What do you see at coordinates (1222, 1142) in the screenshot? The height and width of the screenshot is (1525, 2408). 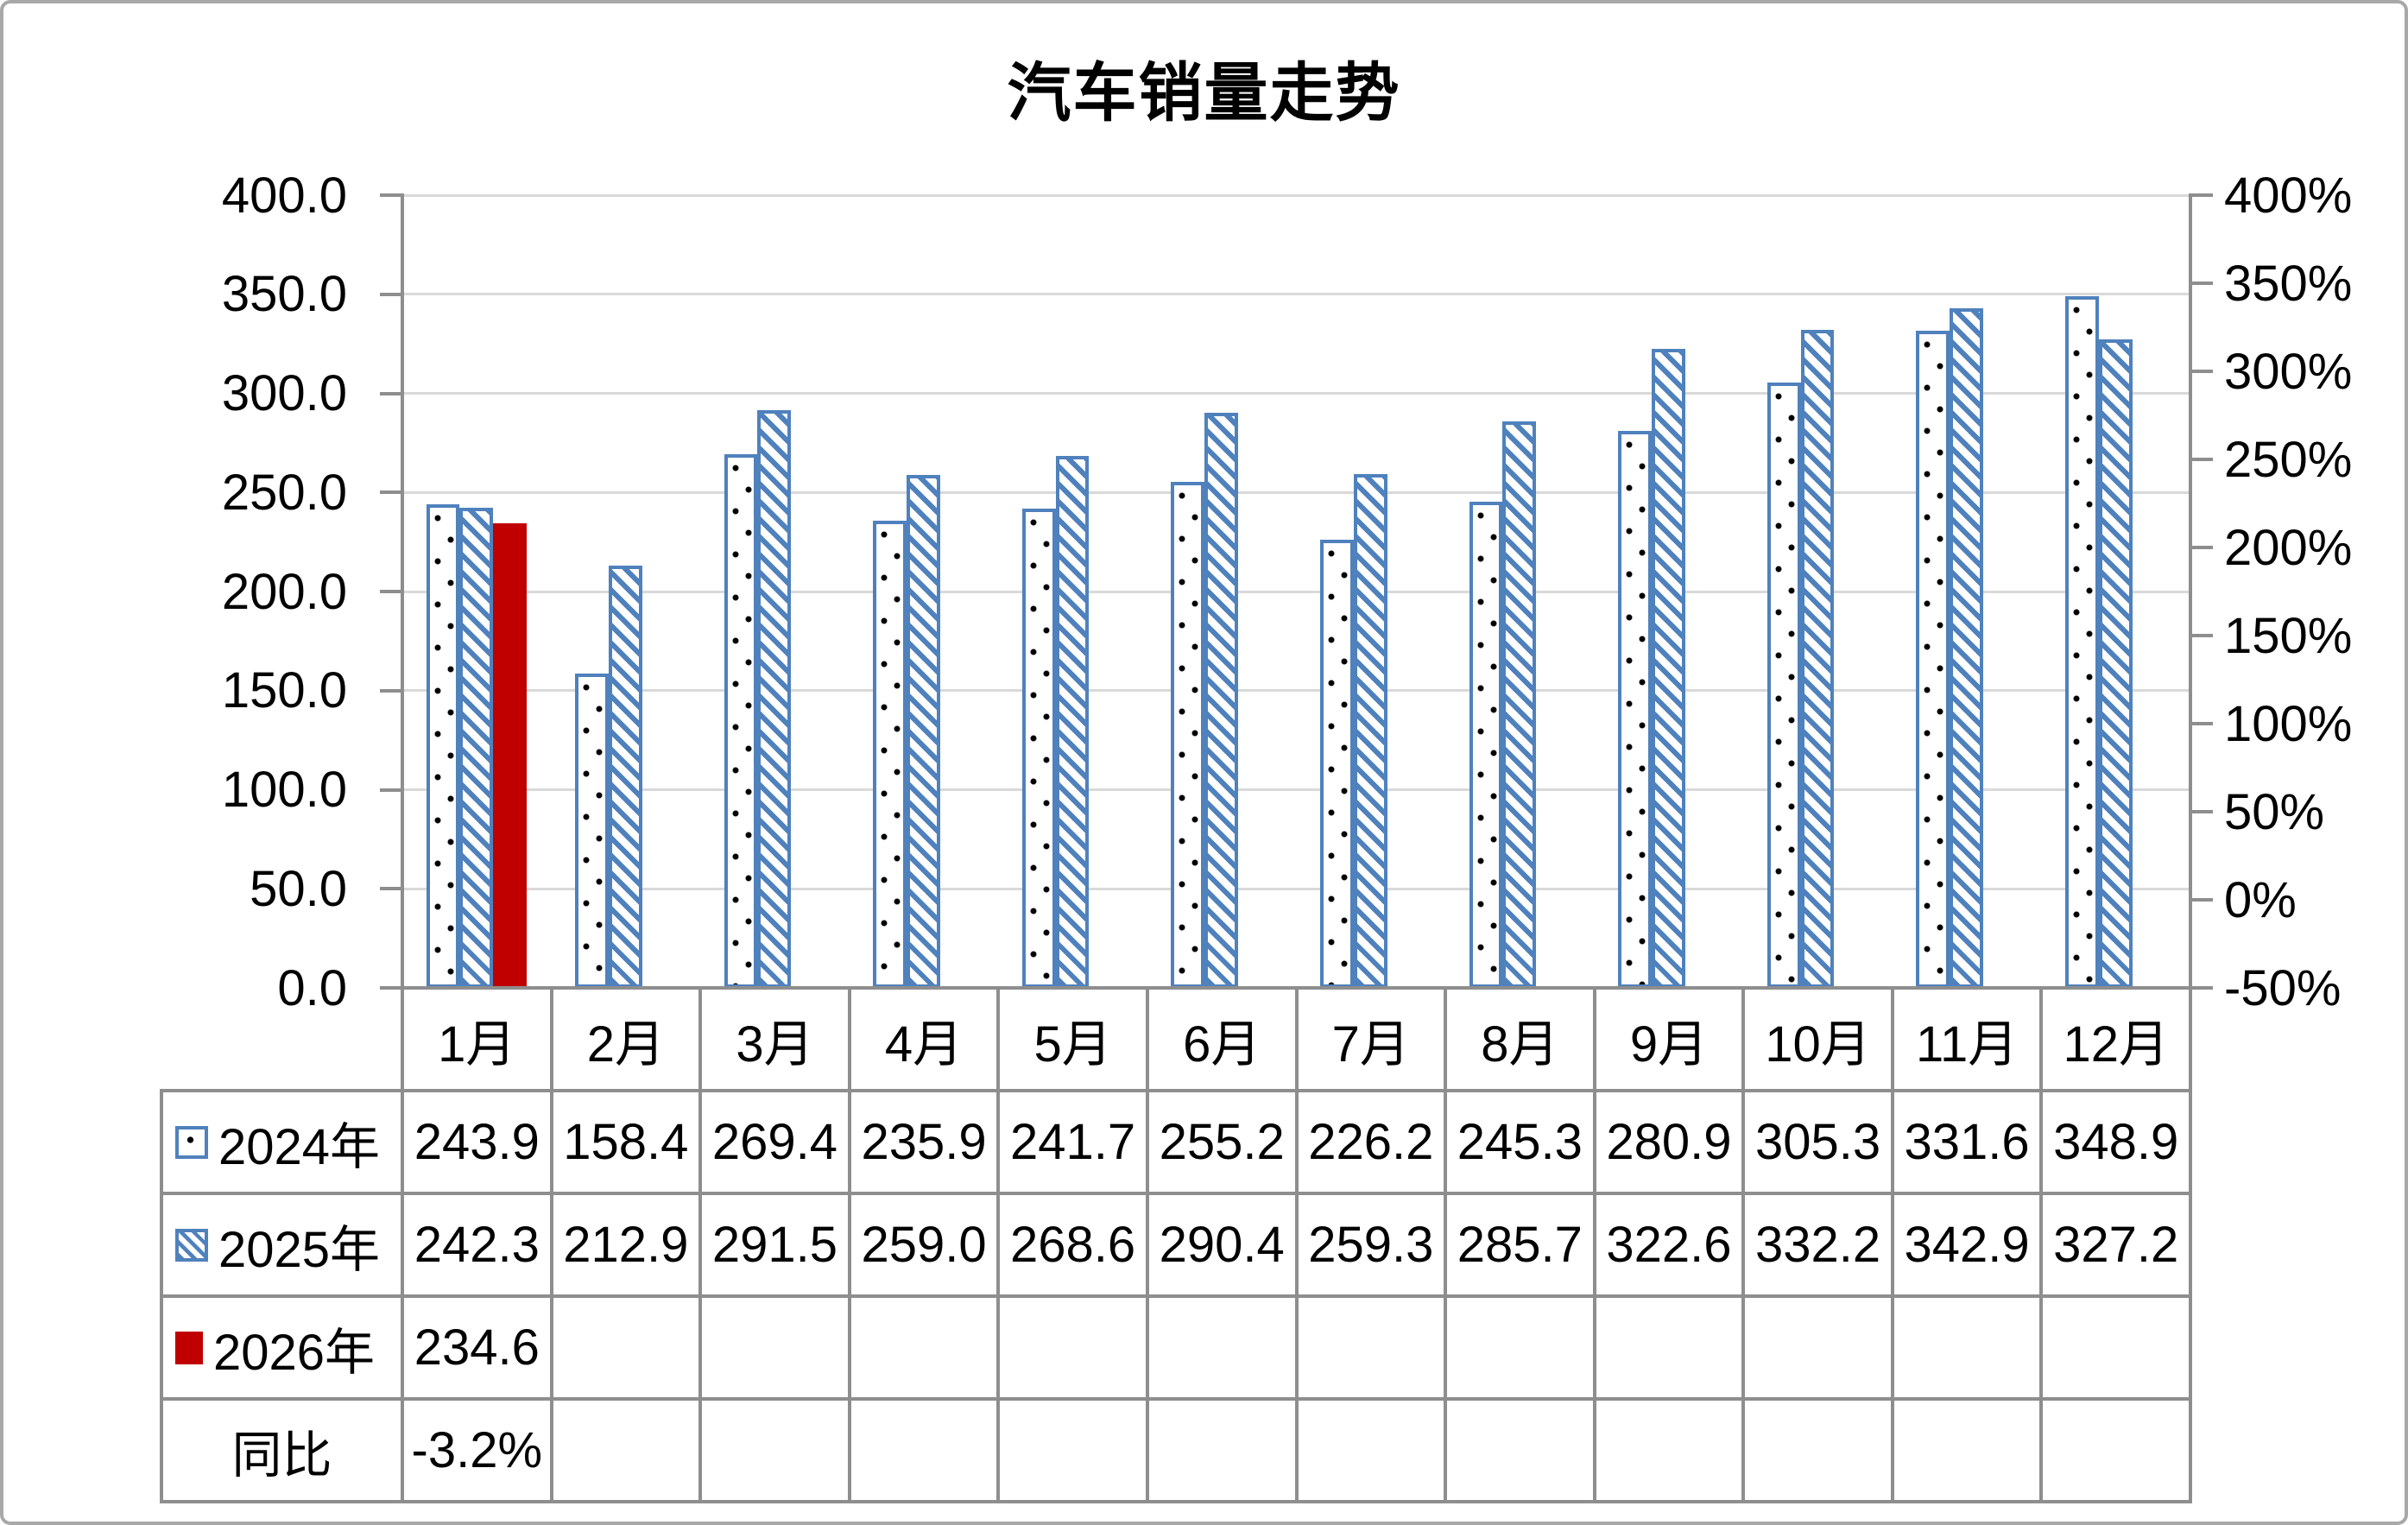 I see `table-value-cell: 255.2` at bounding box center [1222, 1142].